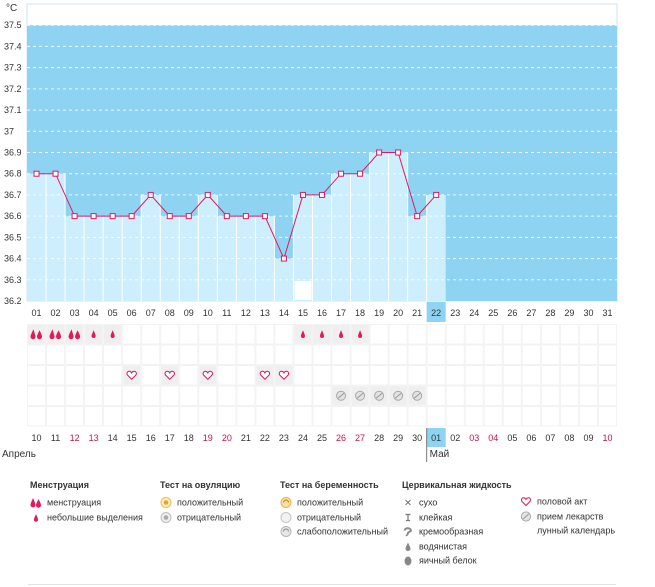 This screenshot has height=587, width=655. What do you see at coordinates (436, 313) in the screenshot?
I see `day-label: 22` at bounding box center [436, 313].